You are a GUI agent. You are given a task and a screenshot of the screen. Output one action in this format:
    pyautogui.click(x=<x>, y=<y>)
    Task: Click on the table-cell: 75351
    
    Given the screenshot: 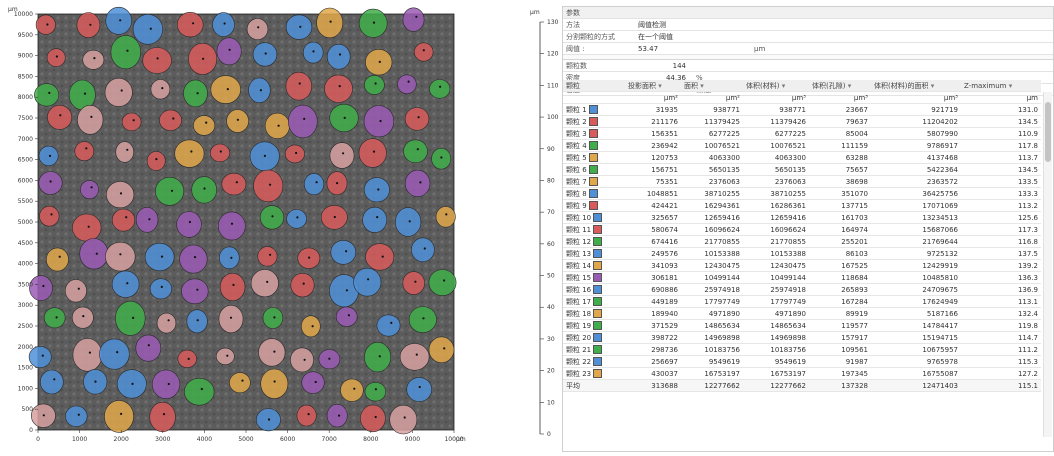 What is the action you would take?
    pyautogui.click(x=653, y=181)
    